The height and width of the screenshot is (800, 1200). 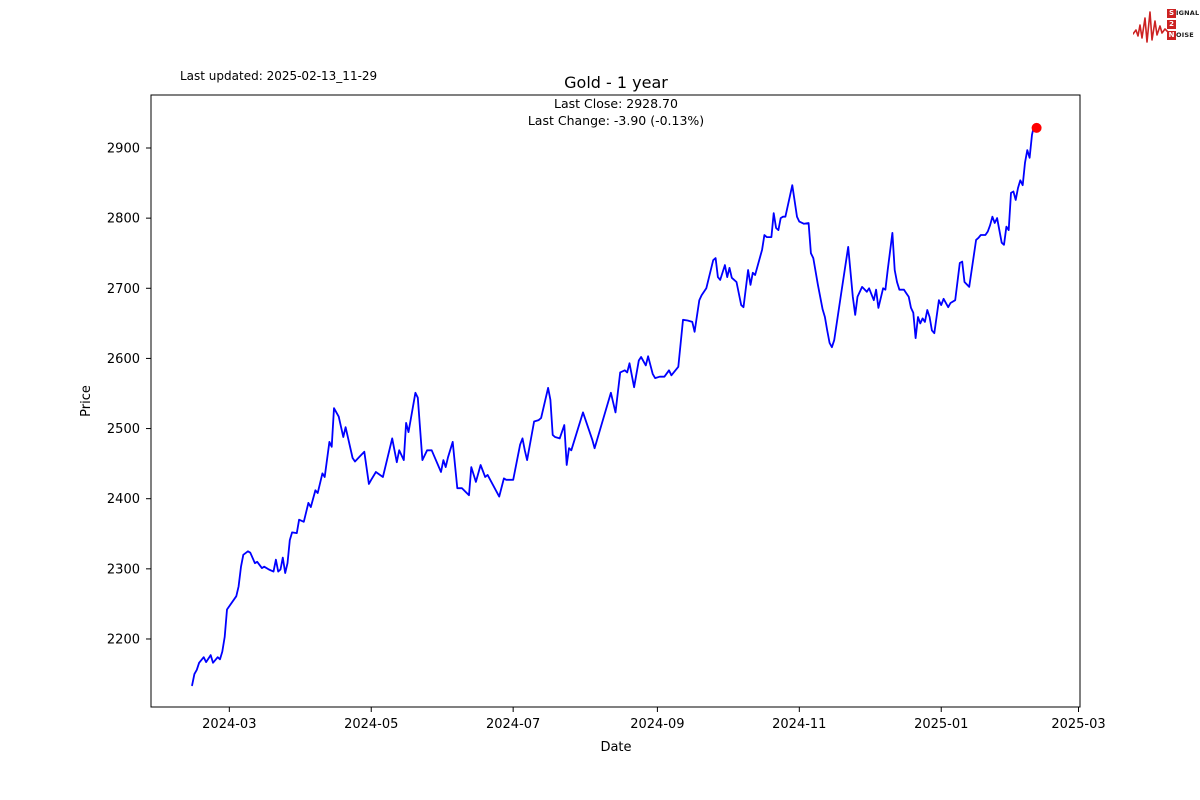 I want to click on x-tick-label: 2024-11, so click(x=799, y=724).